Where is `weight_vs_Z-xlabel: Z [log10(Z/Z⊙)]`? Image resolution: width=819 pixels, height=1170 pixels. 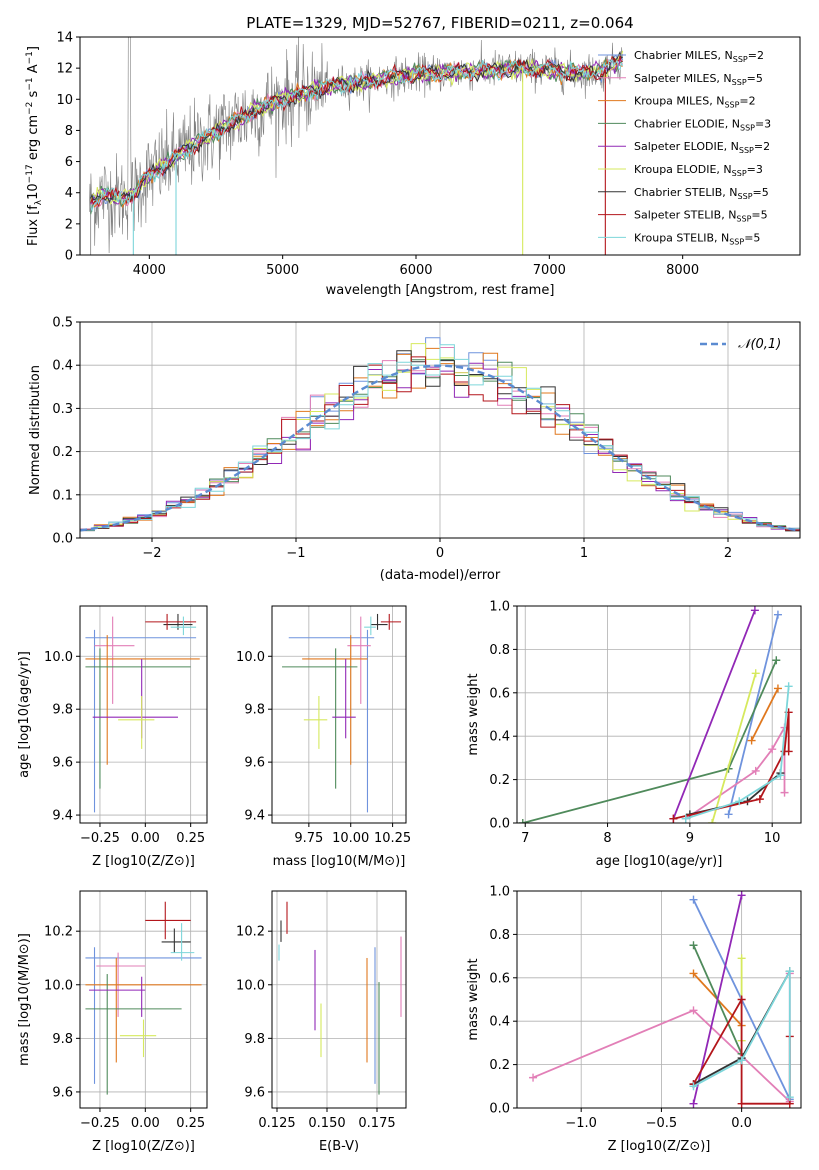
weight_vs_Z-xlabel: Z [log10(Z/Z⊙)] is located at coordinates (659, 1146).